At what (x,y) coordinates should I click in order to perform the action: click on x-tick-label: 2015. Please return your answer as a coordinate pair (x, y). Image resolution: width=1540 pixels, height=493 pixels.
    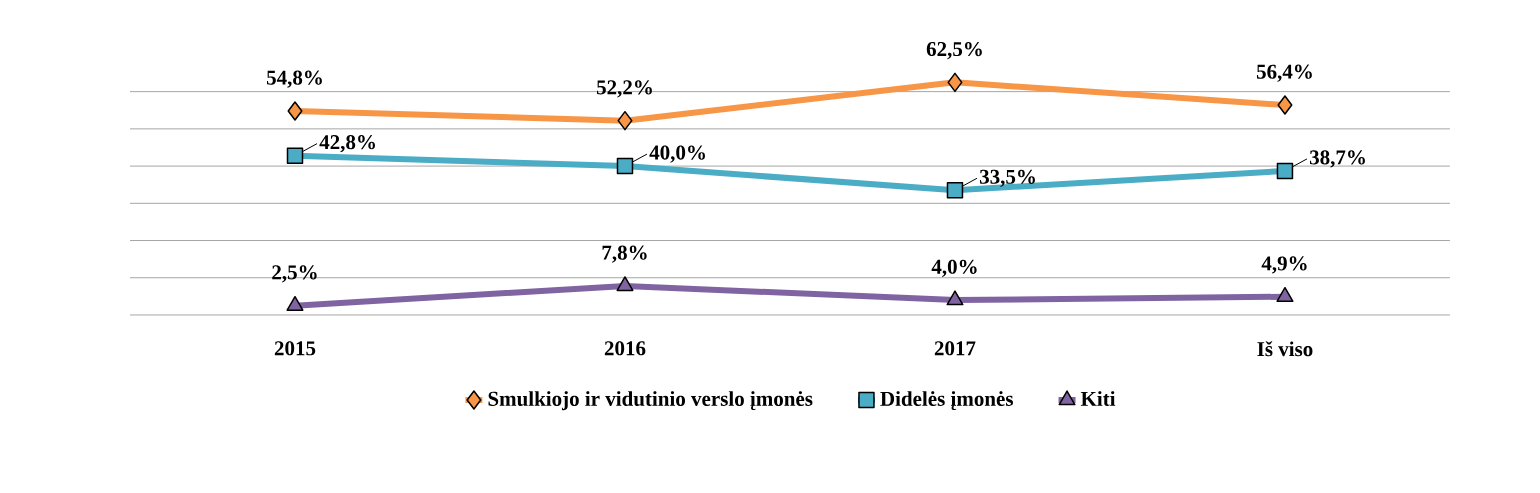
    Looking at the image, I should click on (295, 348).